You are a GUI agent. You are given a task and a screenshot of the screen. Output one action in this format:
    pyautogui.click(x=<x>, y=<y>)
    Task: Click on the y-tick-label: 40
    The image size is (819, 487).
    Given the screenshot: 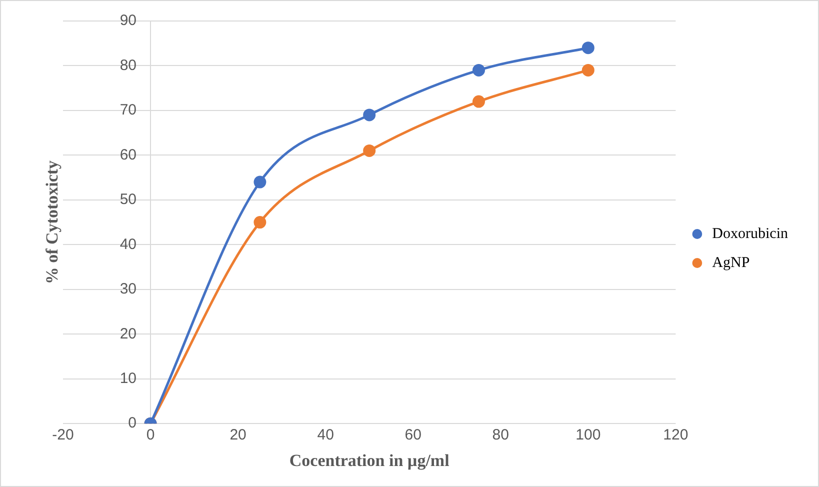 What is the action you would take?
    pyautogui.click(x=128, y=244)
    